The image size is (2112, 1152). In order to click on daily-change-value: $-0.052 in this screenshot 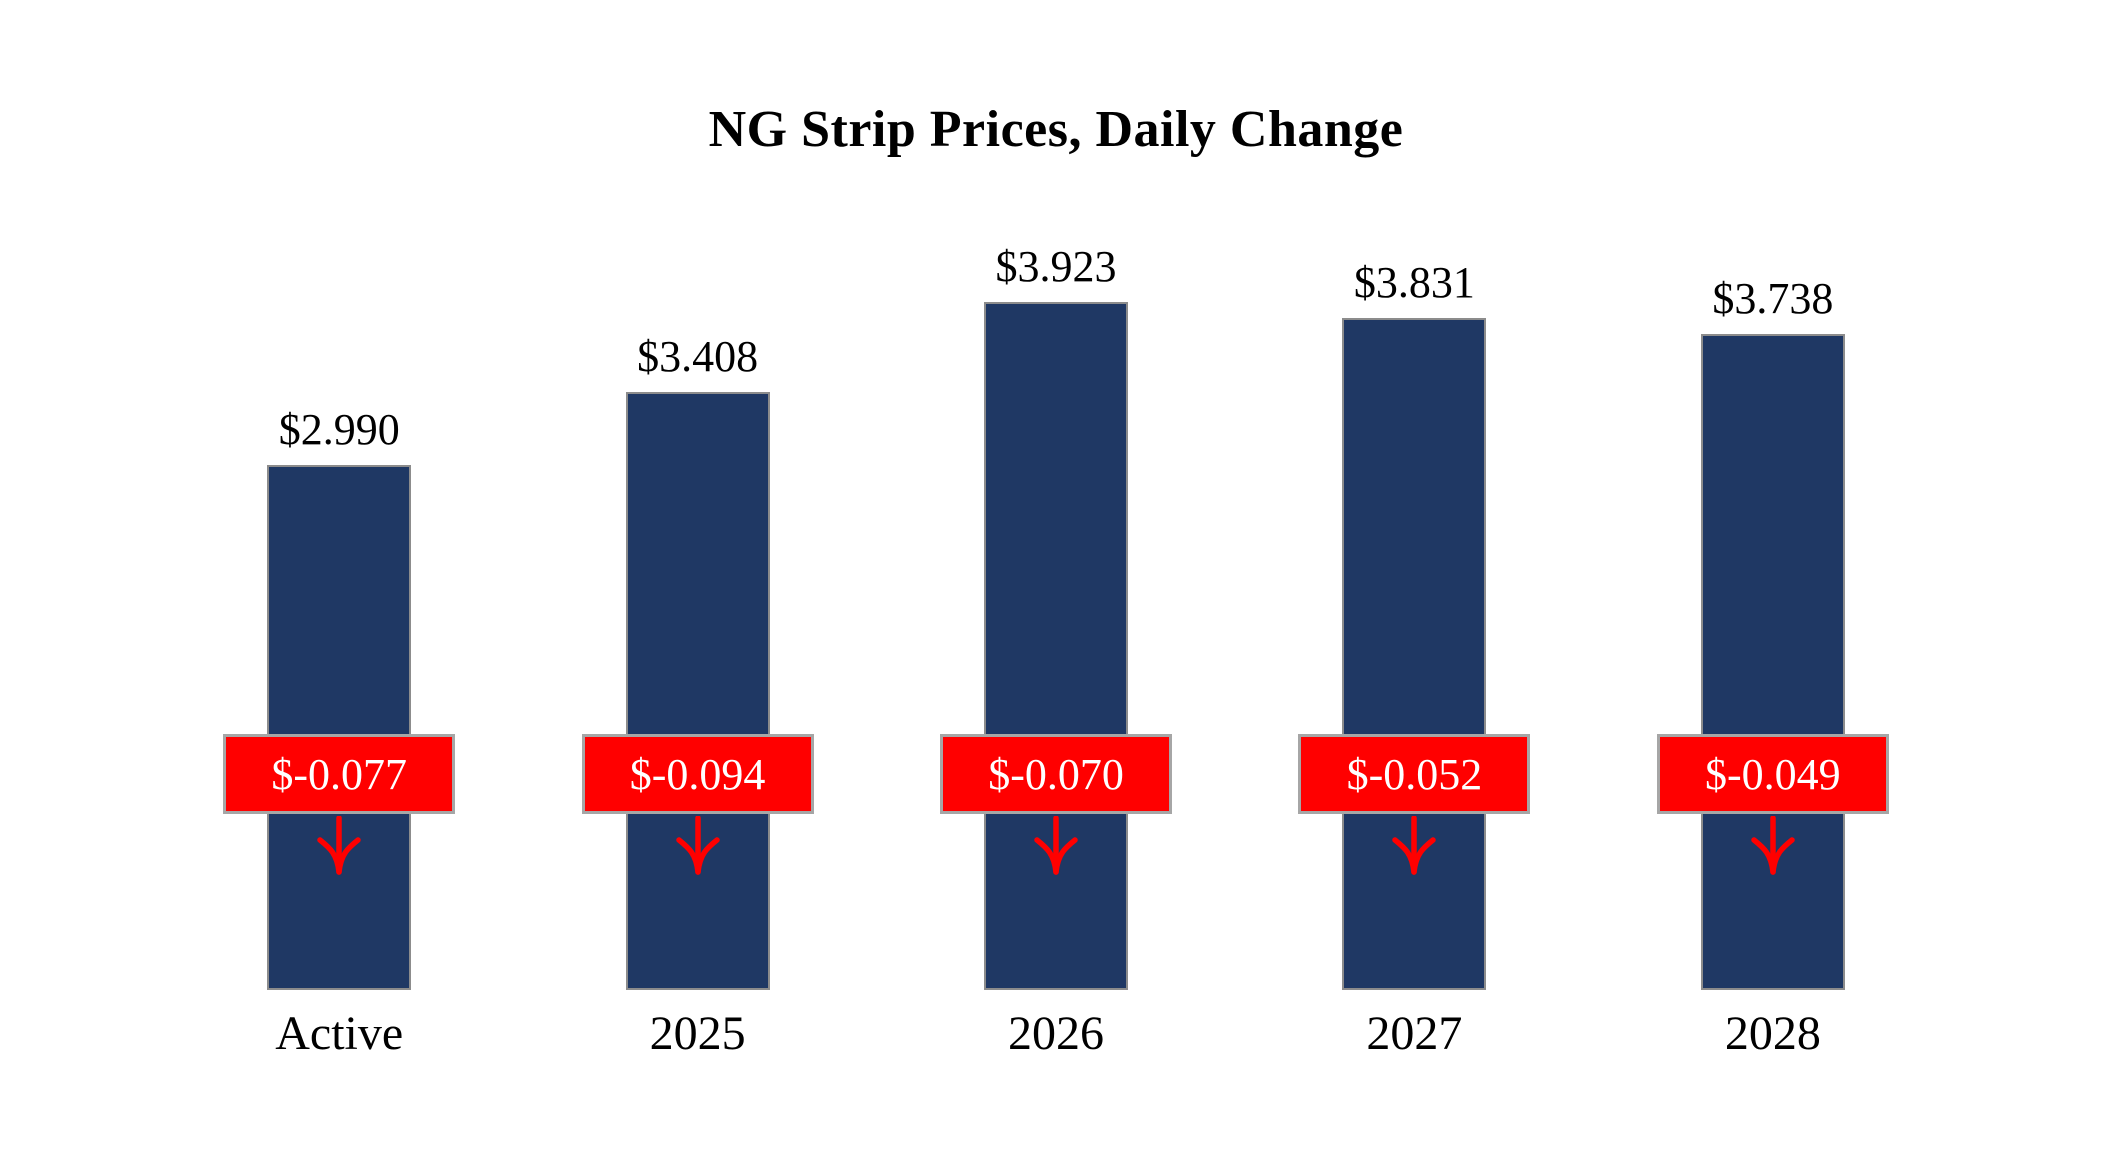, I will do `click(1414, 774)`.